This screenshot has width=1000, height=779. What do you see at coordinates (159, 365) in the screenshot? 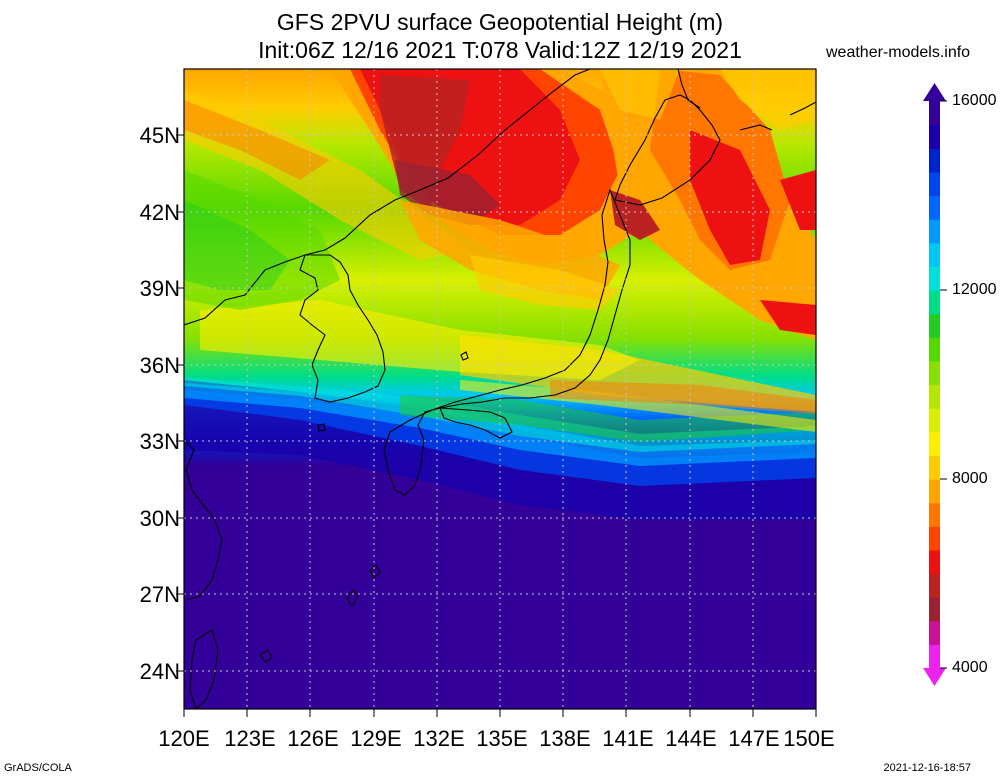
I see `lat-label: 36N` at bounding box center [159, 365].